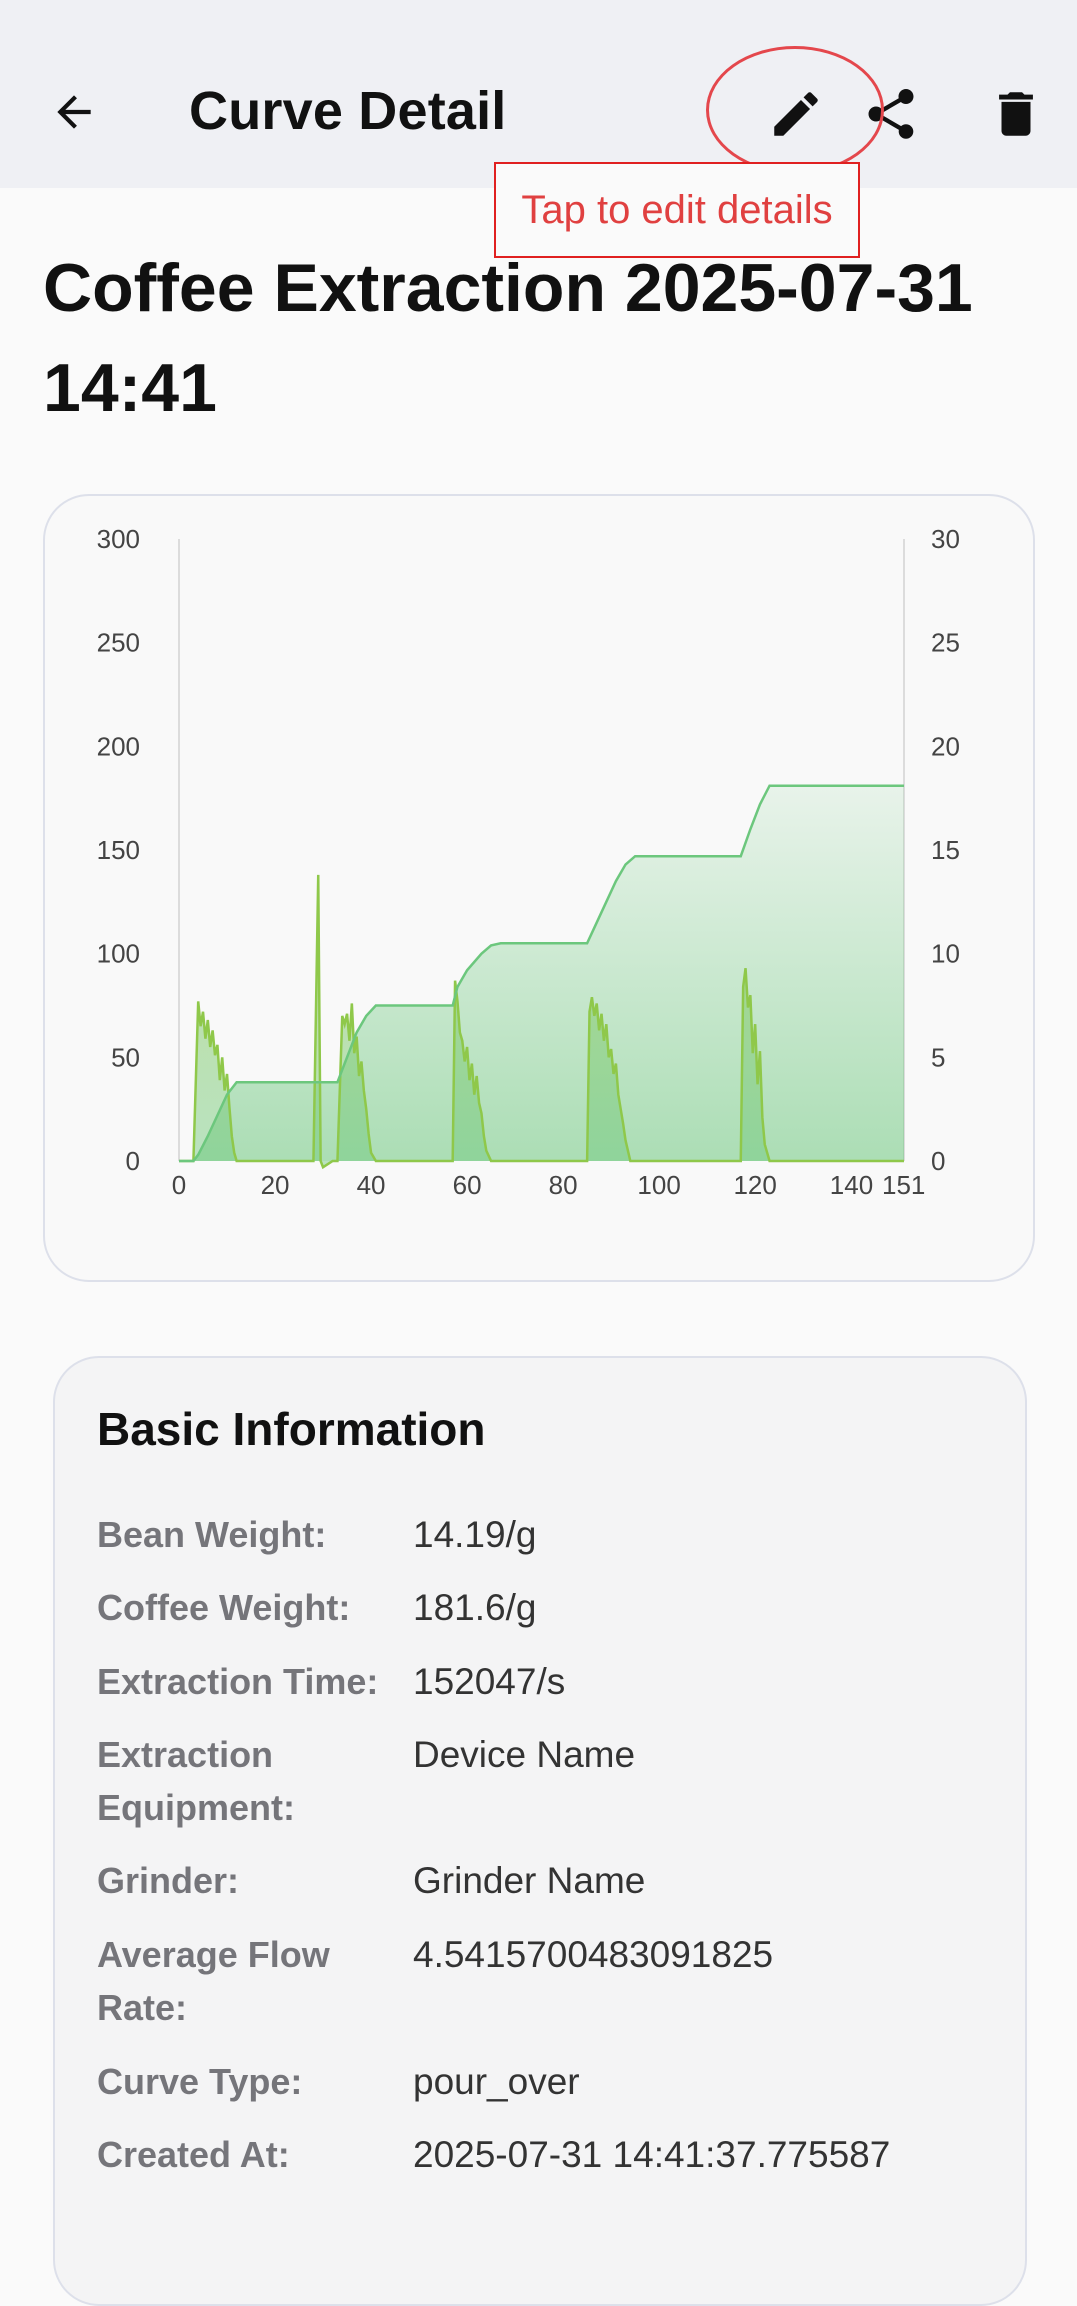  I want to click on y-left-tick-label: 300, so click(118, 539).